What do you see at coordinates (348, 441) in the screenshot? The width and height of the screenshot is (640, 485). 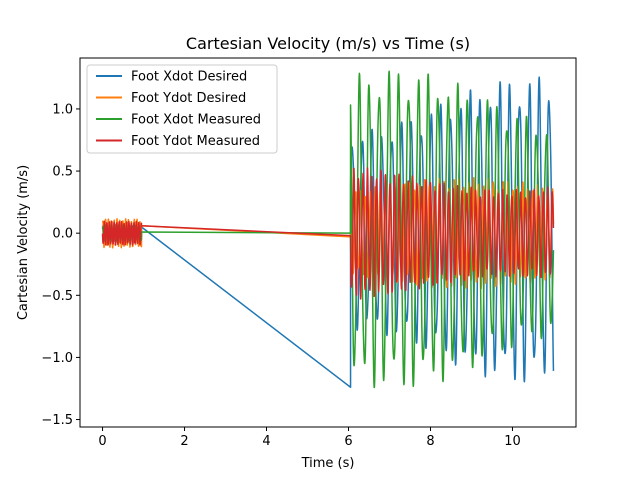 I see `x-tick-label: 6` at bounding box center [348, 441].